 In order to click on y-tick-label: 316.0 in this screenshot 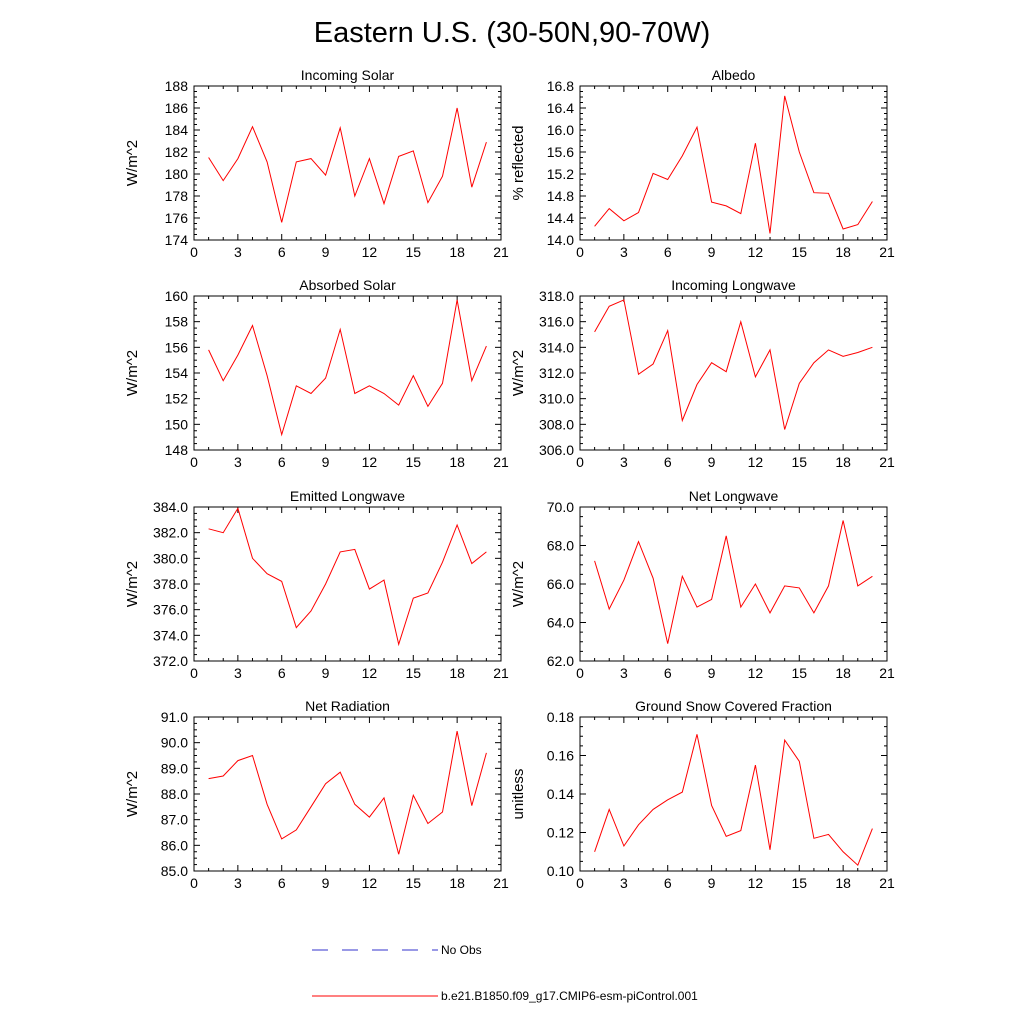, I will do `click(556, 322)`.